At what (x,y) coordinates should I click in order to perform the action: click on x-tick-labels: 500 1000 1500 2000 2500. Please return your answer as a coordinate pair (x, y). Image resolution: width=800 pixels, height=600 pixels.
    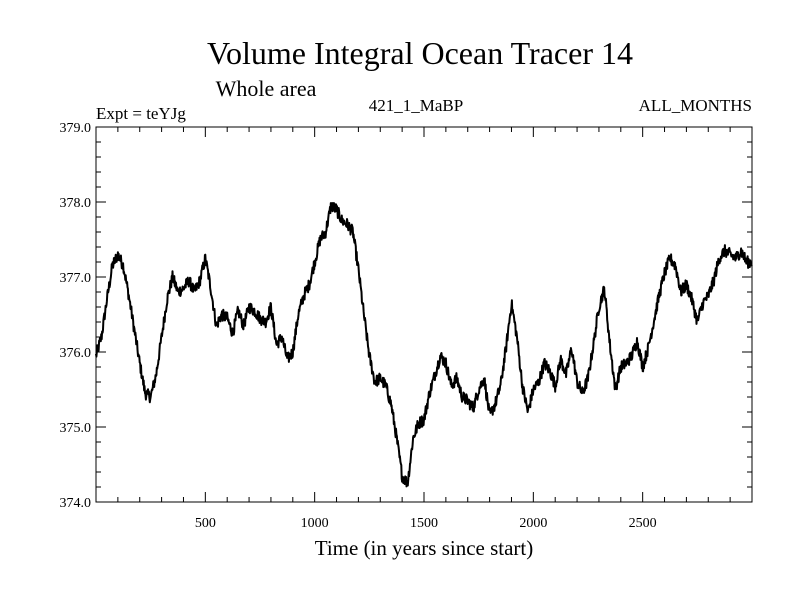
    Looking at the image, I should click on (426, 523).